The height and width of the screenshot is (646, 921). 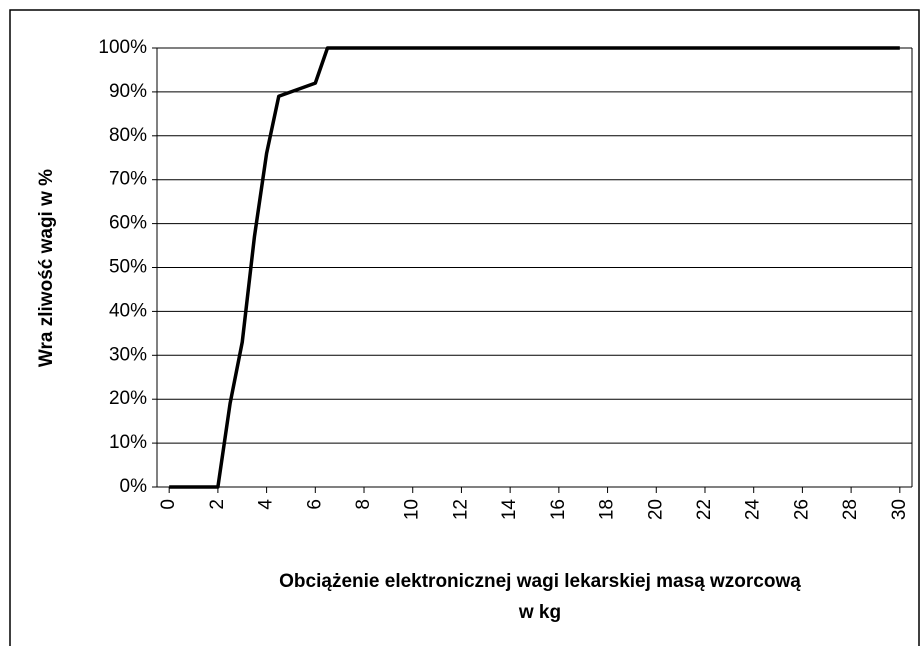 I want to click on x-axis-label: w kg, so click(x=539, y=612).